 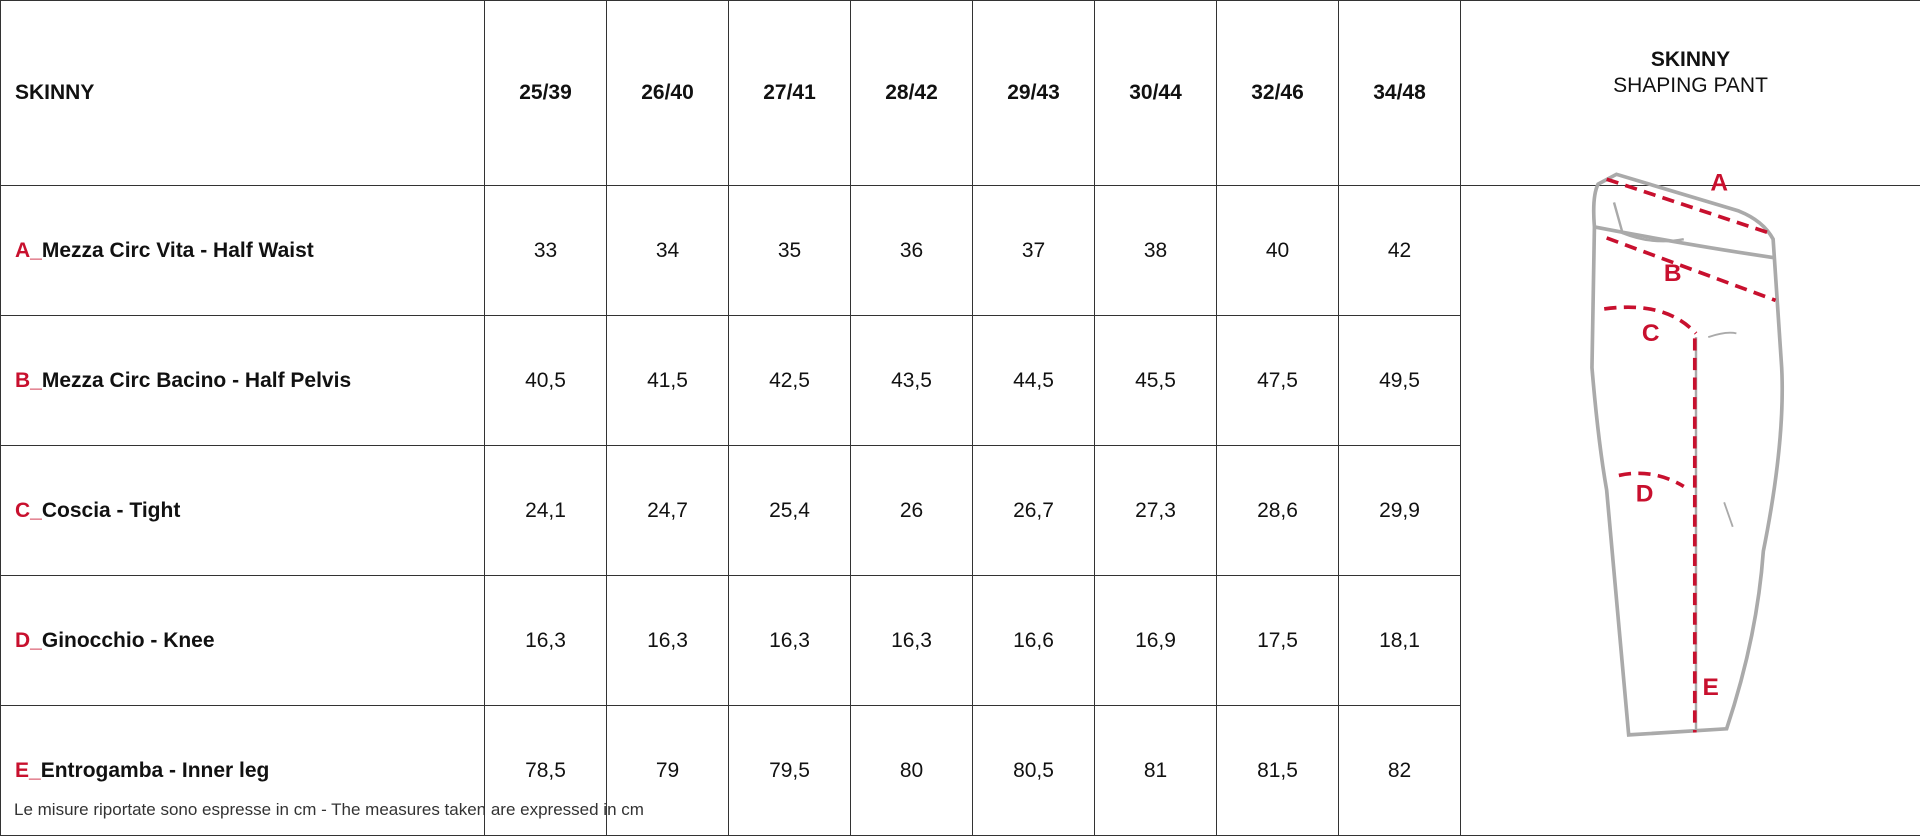 I want to click on measure-letter: C_, so click(x=28, y=510).